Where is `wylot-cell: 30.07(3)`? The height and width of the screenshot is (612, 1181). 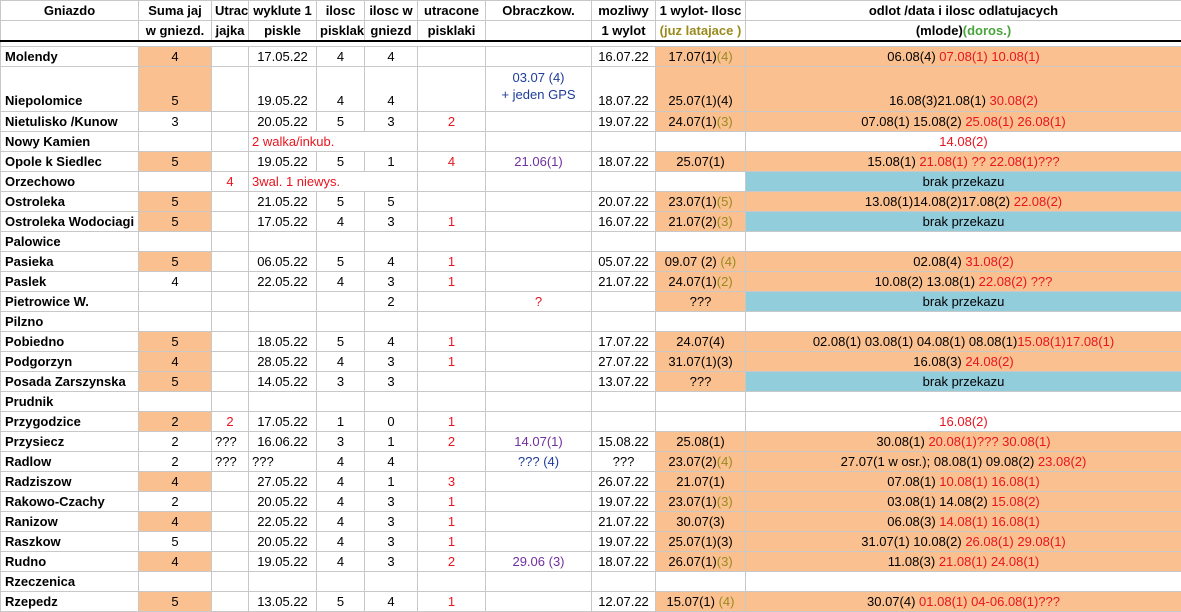 wylot-cell: 30.07(3) is located at coordinates (701, 522).